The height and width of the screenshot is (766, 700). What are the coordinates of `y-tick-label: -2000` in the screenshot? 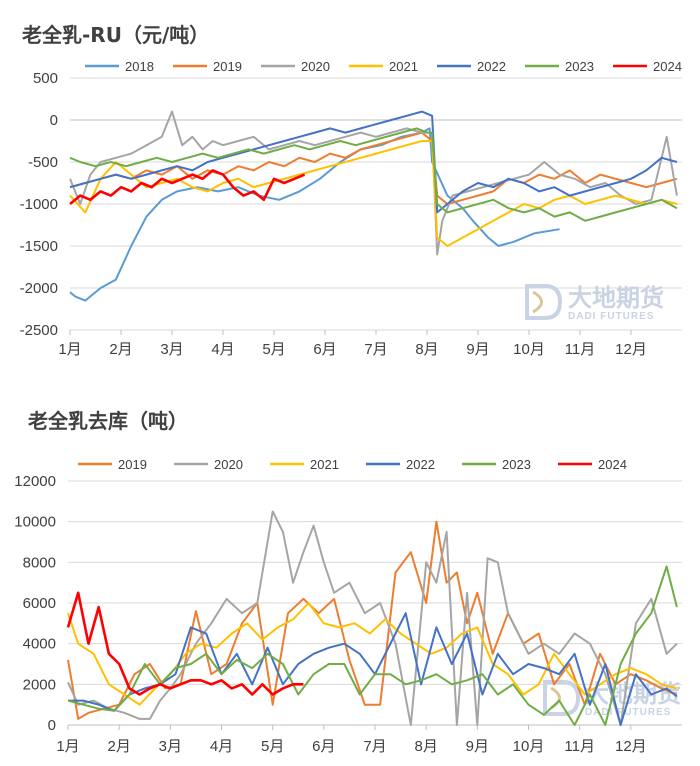 It's located at (39, 288).